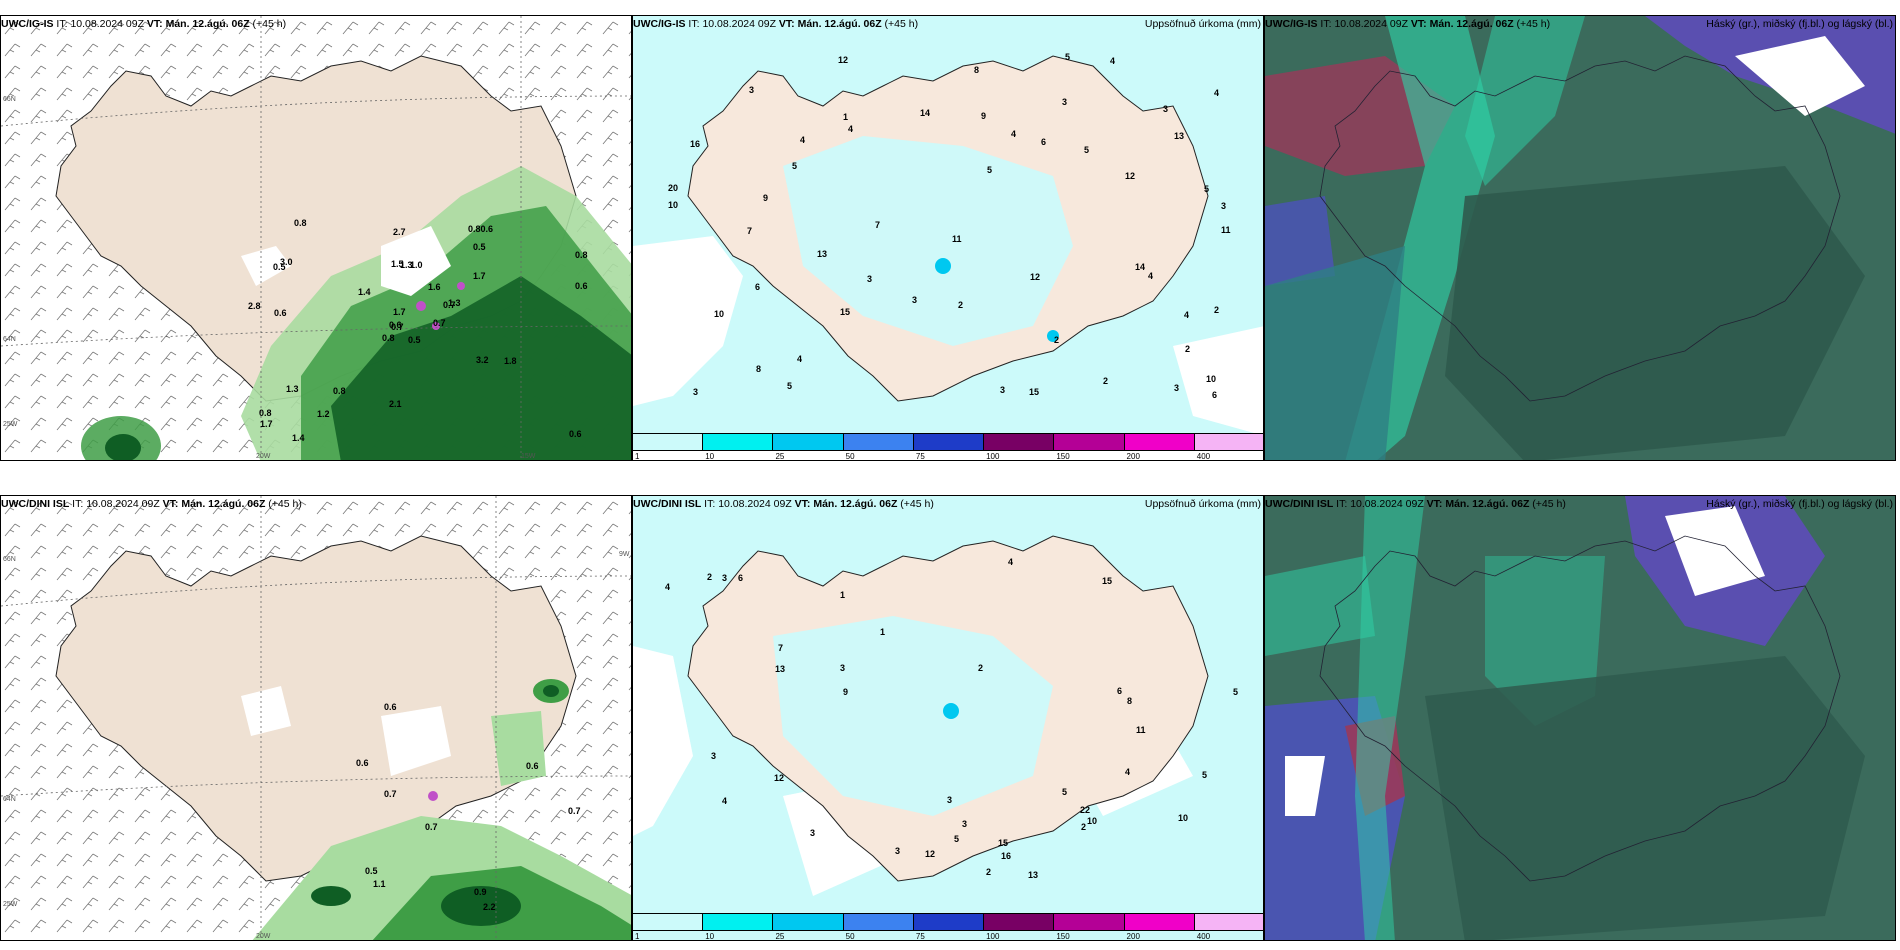 This screenshot has height=950, width=1900. Describe the element at coordinates (356, 313) in the screenshot. I see `snow-shading` at that location.